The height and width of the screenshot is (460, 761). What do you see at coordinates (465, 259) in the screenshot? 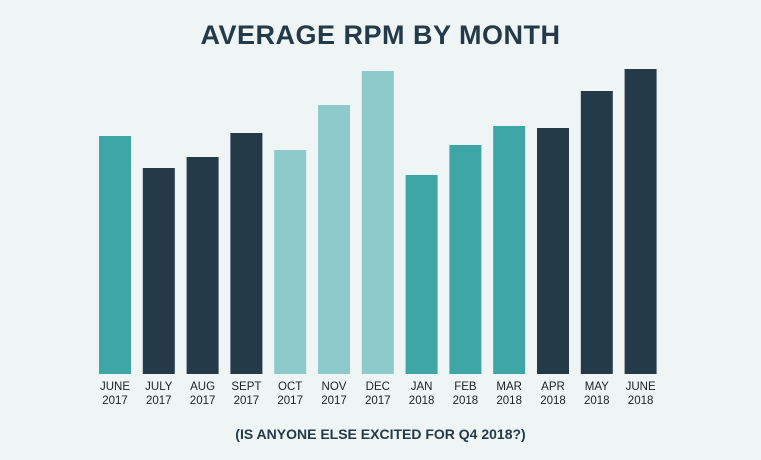
I see `bar-feb-2018` at bounding box center [465, 259].